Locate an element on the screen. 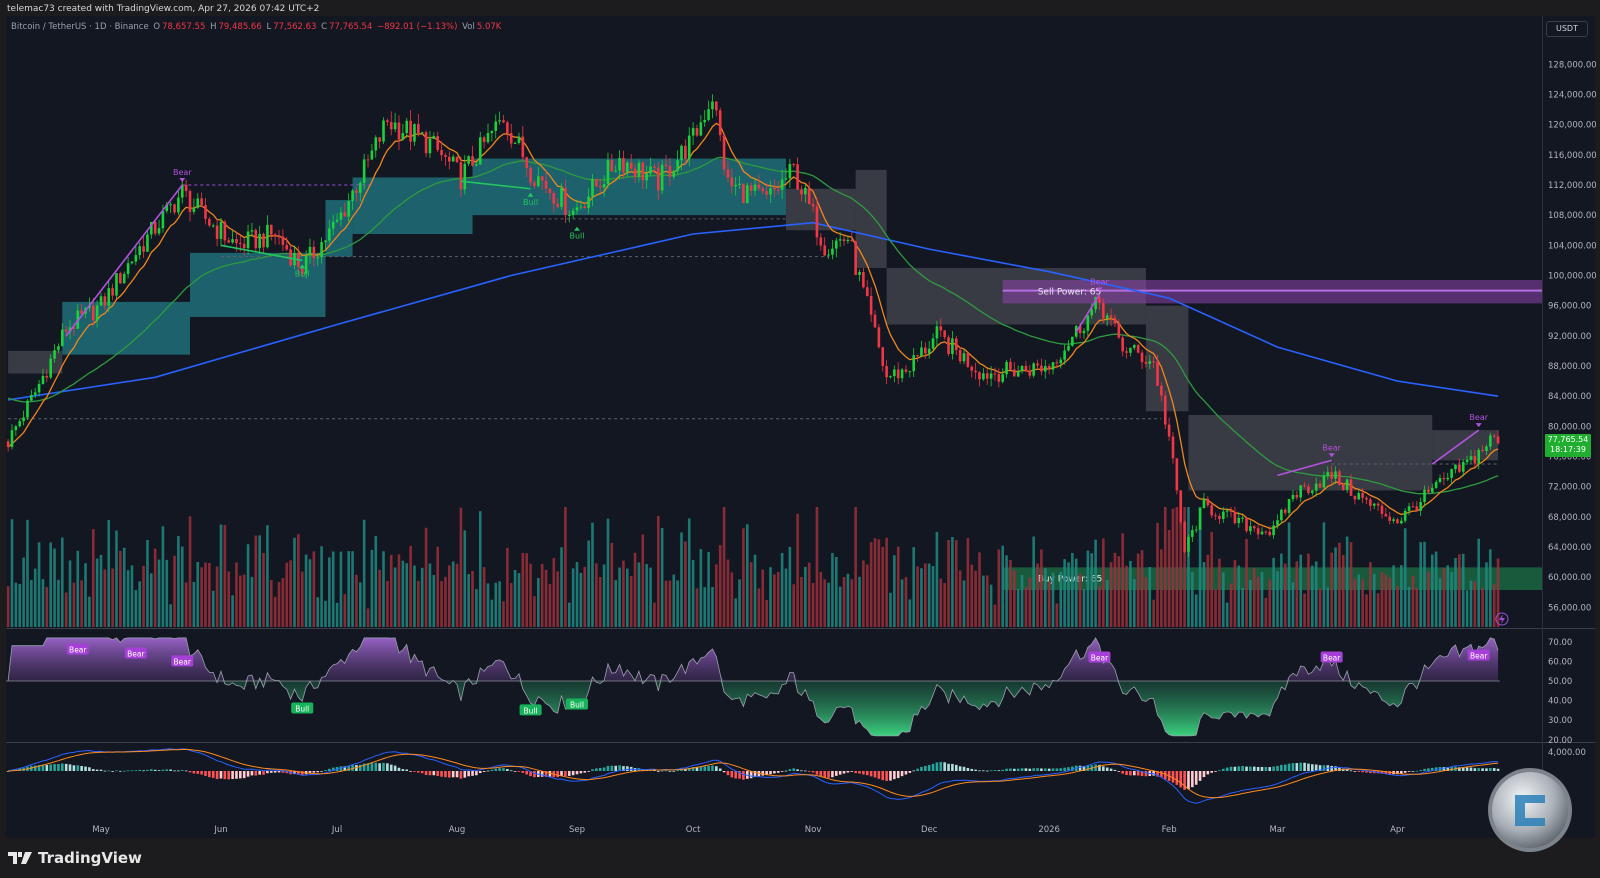 The image size is (1600, 878). currency-button: USDT is located at coordinates (1567, 29).